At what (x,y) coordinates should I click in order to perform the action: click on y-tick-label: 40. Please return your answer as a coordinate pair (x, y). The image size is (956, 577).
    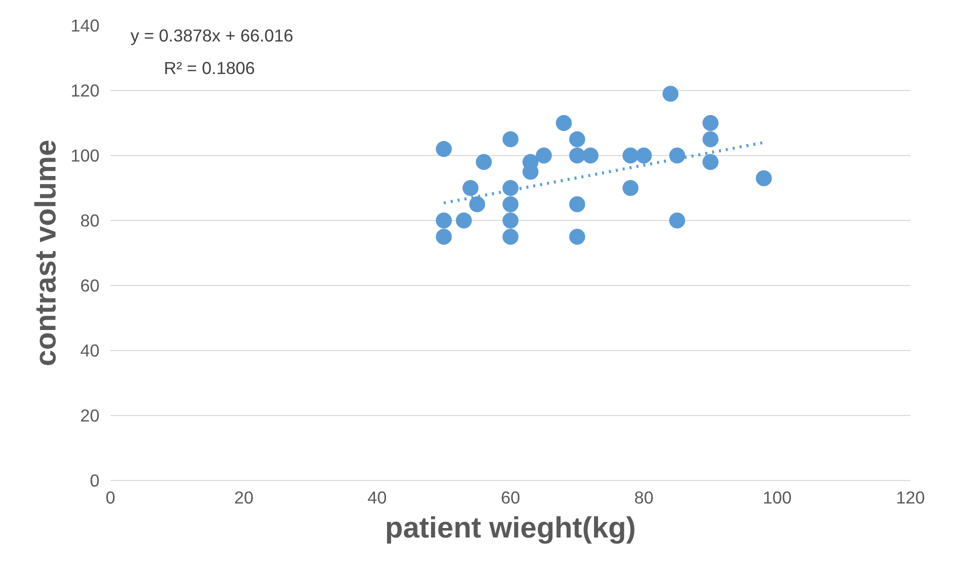
    Looking at the image, I should click on (90, 350).